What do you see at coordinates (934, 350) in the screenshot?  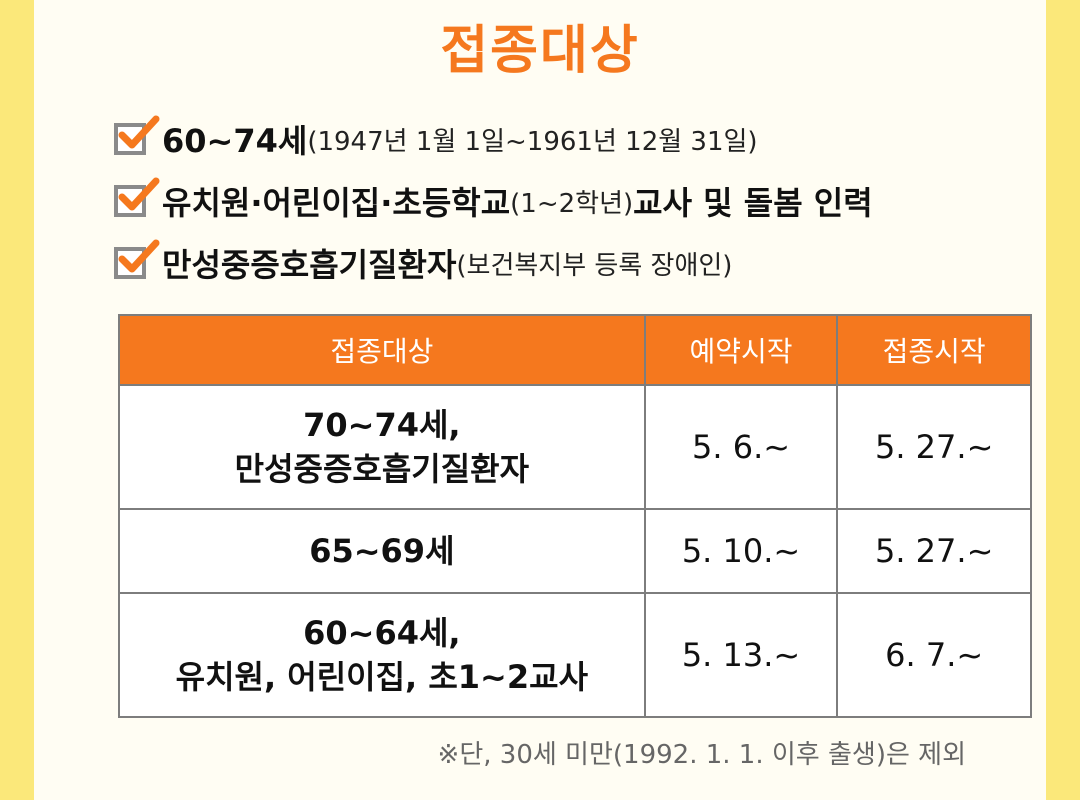 I see `header-vaccination: 접종시작` at bounding box center [934, 350].